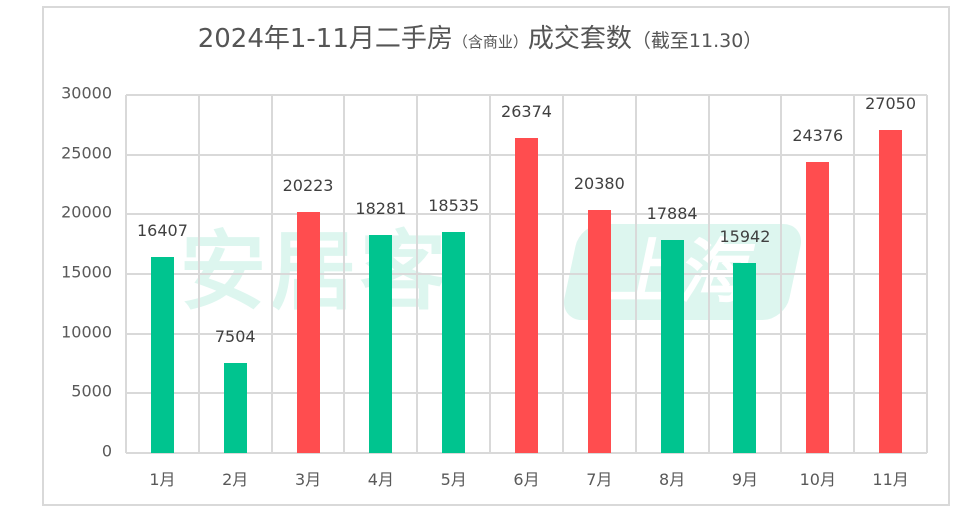 This screenshot has height=516, width=960. I want to click on y-tick-label: 30000, so click(86, 93).